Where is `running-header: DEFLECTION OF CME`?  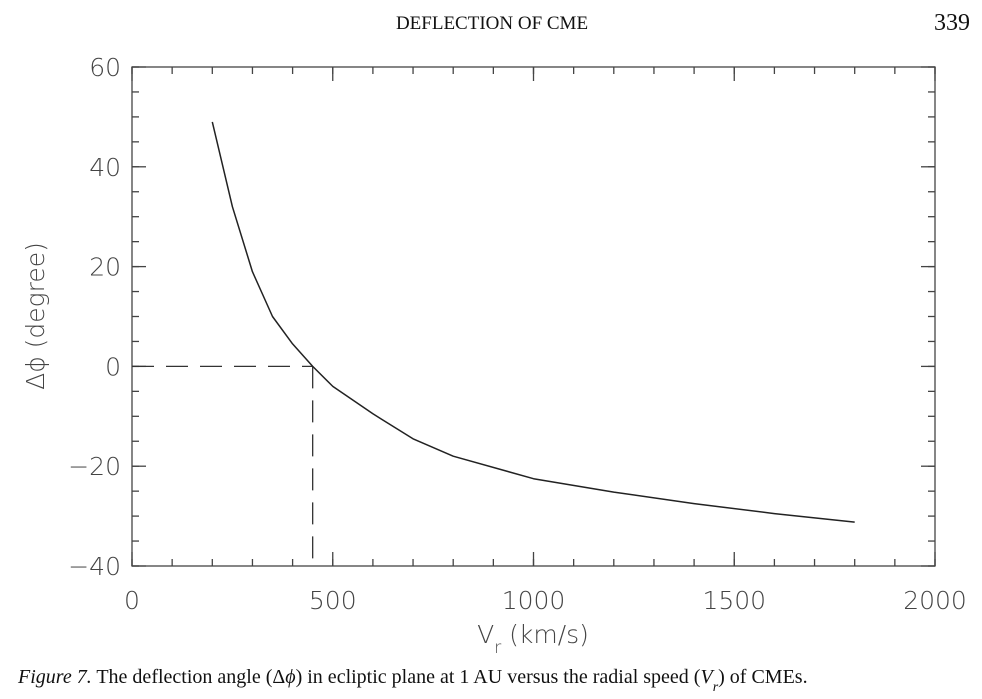 running-header: DEFLECTION OF CME is located at coordinates (492, 23).